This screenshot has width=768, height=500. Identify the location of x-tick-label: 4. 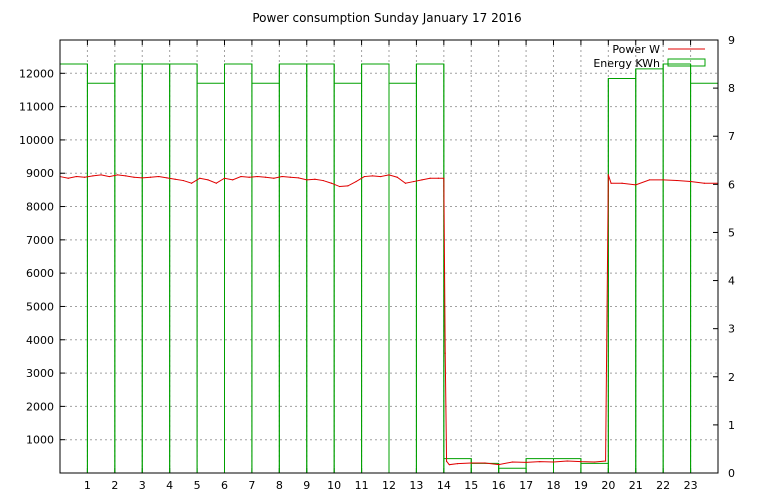
(169, 485).